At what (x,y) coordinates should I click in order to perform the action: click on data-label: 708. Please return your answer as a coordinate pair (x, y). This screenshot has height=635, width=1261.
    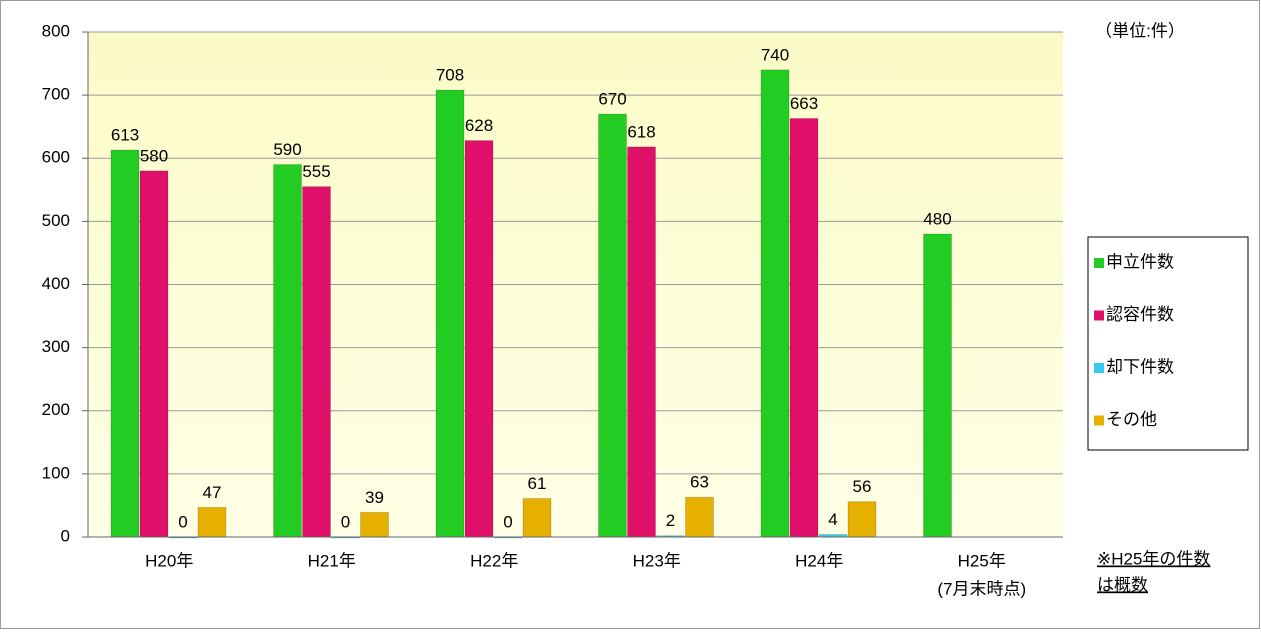
    Looking at the image, I should click on (450, 75).